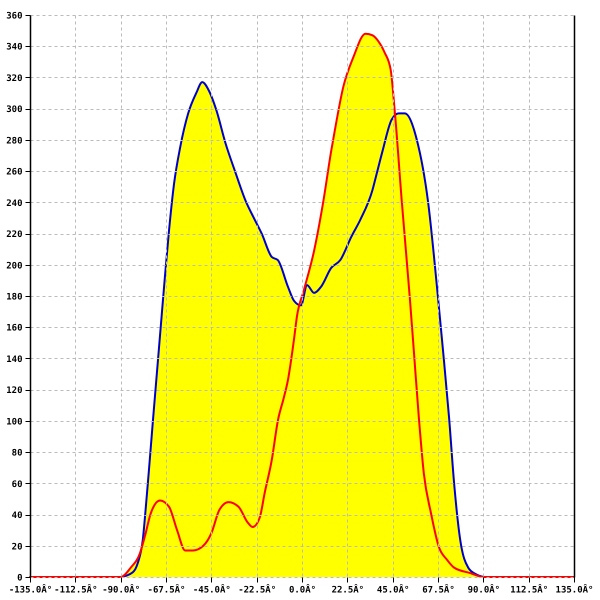 This screenshot has width=600, height=600. What do you see at coordinates (14, 17) in the screenshot?
I see `y-tick-label: 360` at bounding box center [14, 17].